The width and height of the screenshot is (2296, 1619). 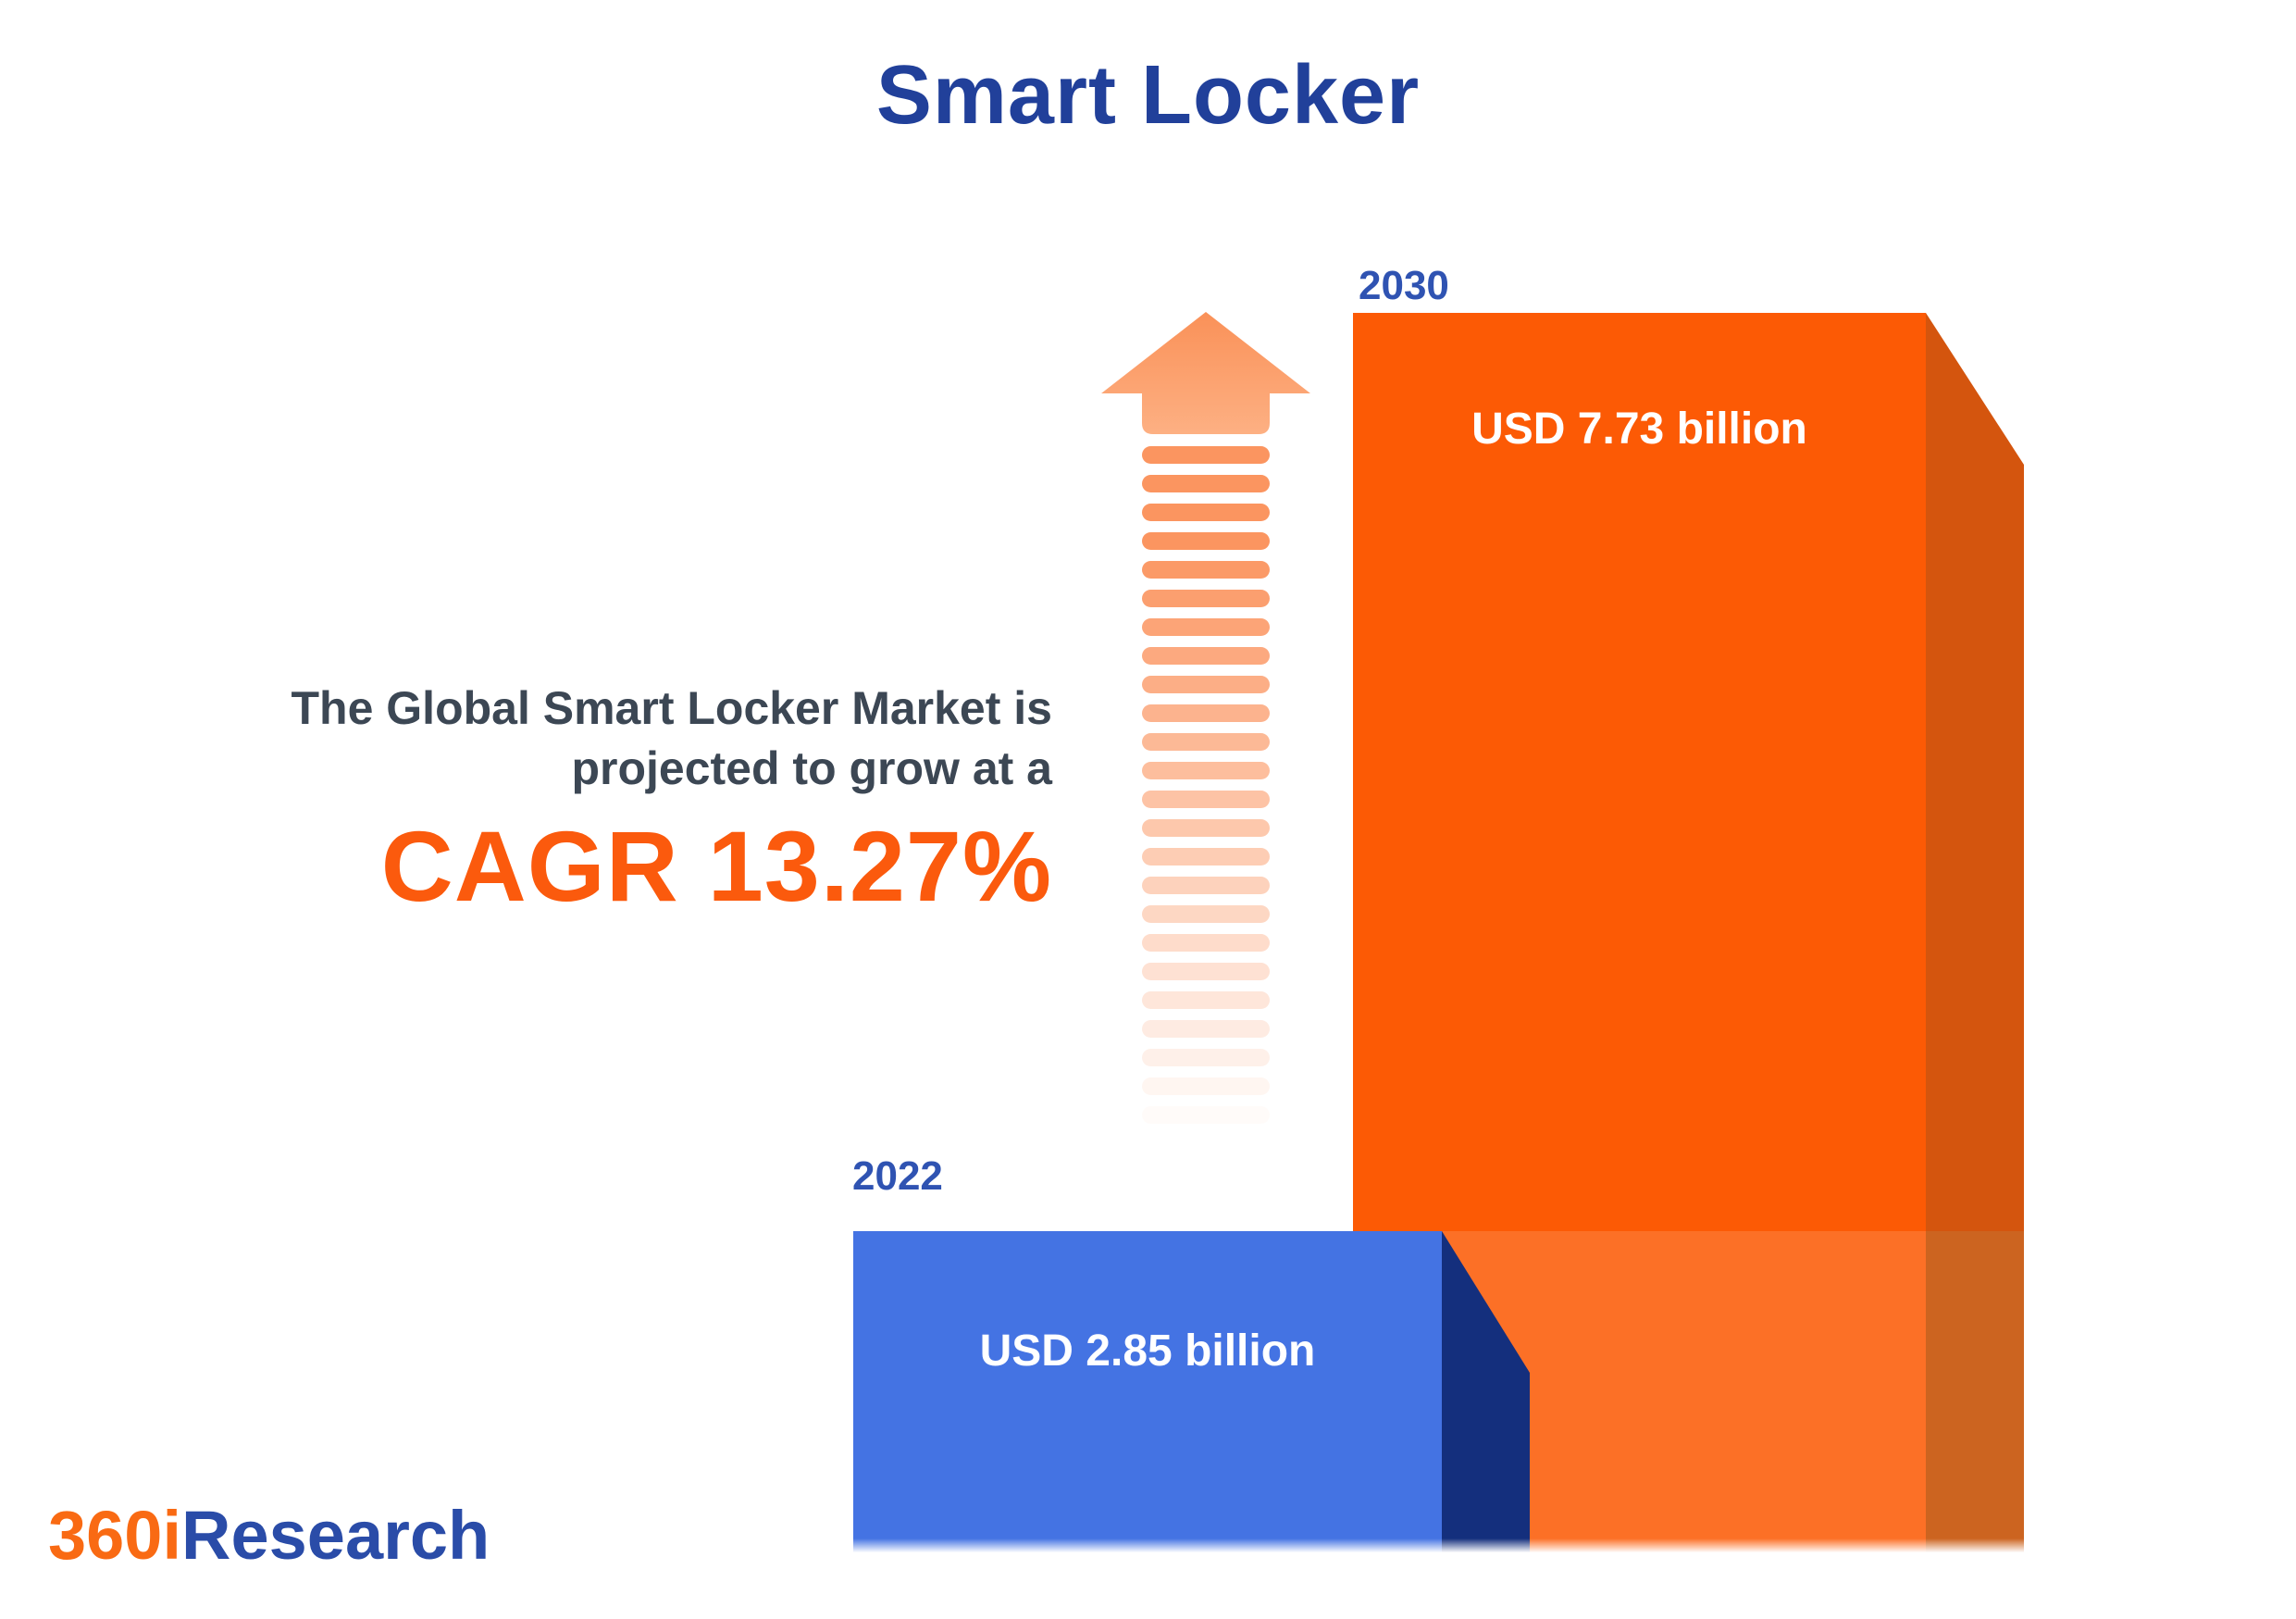 What do you see at coordinates (115, 1536) in the screenshot?
I see `logo-360i: 360i` at bounding box center [115, 1536].